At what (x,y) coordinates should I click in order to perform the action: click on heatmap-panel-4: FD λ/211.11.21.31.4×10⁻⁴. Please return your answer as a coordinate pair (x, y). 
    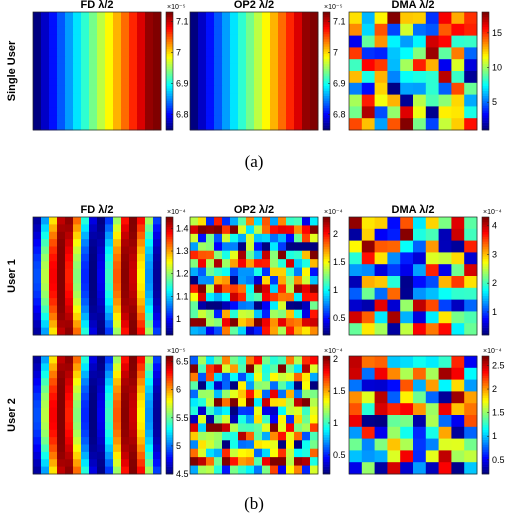
    Looking at the image, I should click on (110, 270).